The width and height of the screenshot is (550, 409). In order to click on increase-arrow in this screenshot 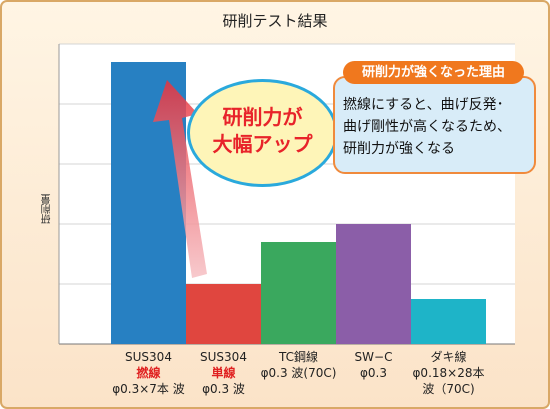, I will do `click(180, 179)`.